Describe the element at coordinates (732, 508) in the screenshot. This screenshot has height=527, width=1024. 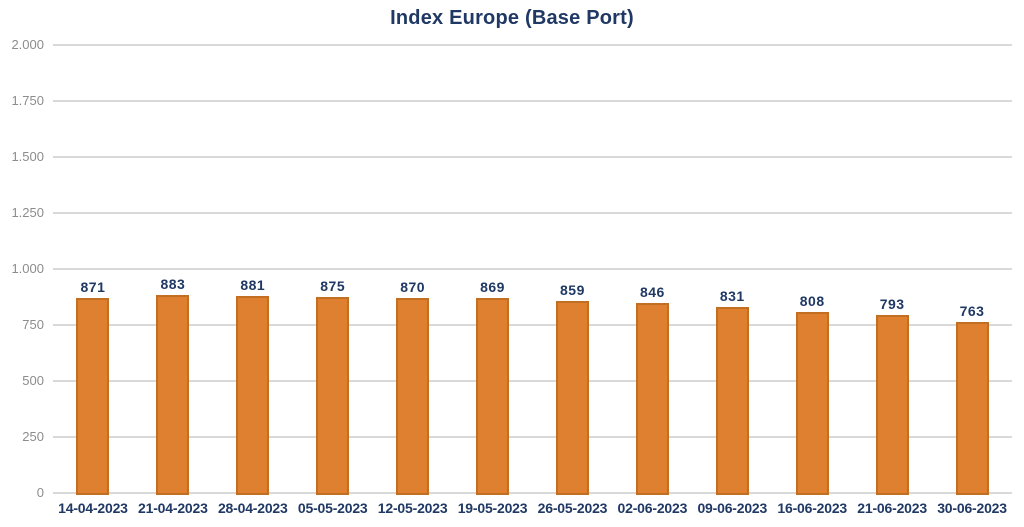
I see `x-axis-tick-label: 09-06-2023` at that location.